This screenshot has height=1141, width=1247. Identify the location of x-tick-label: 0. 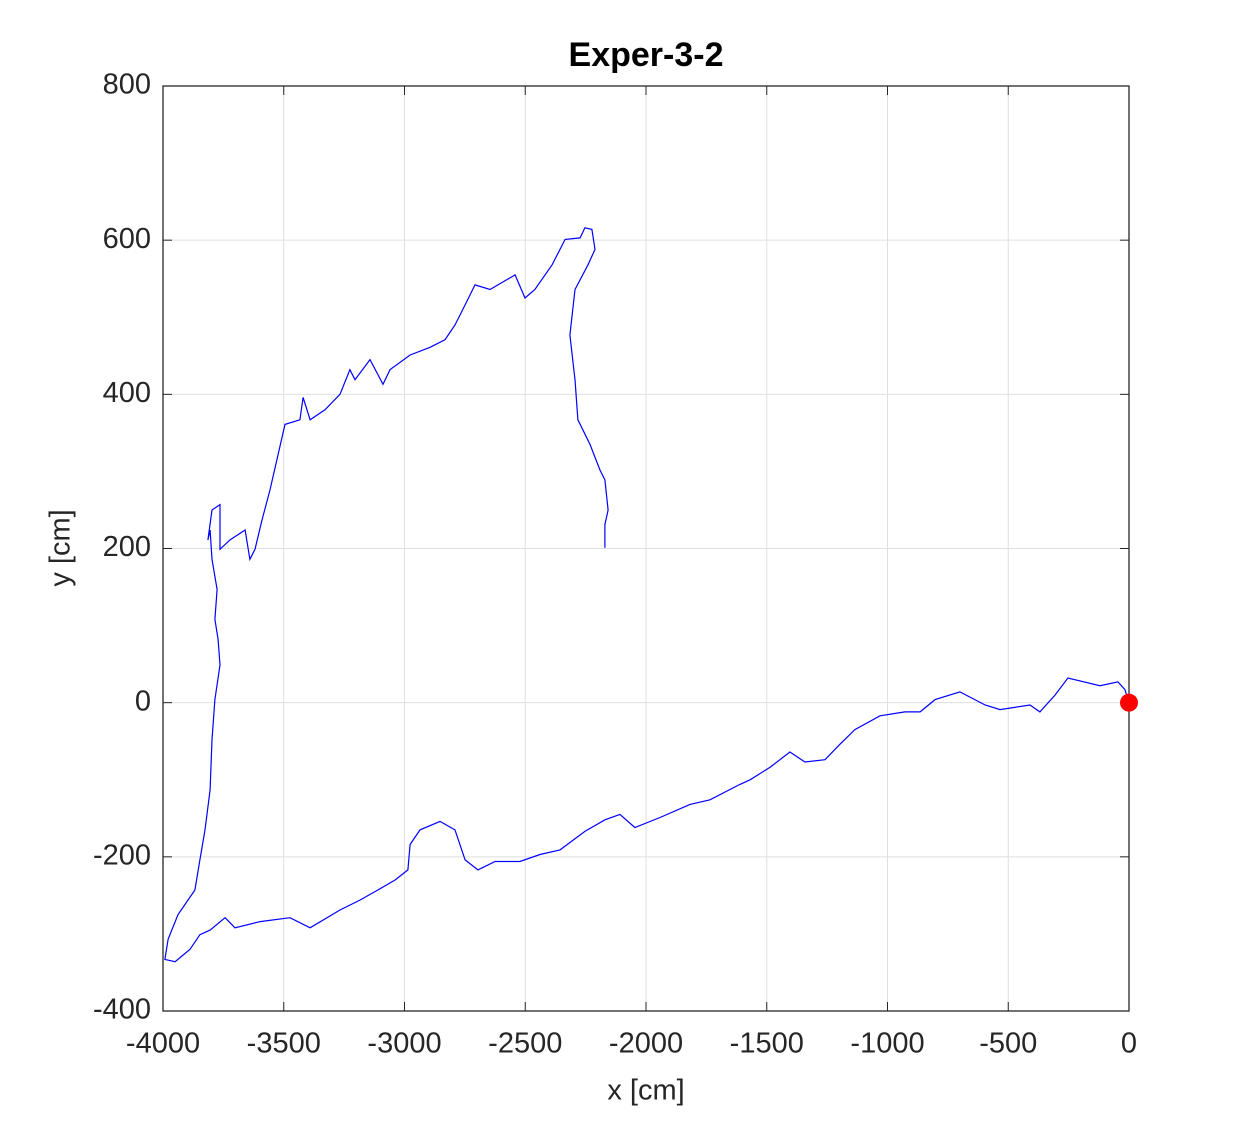
(1129, 1044).